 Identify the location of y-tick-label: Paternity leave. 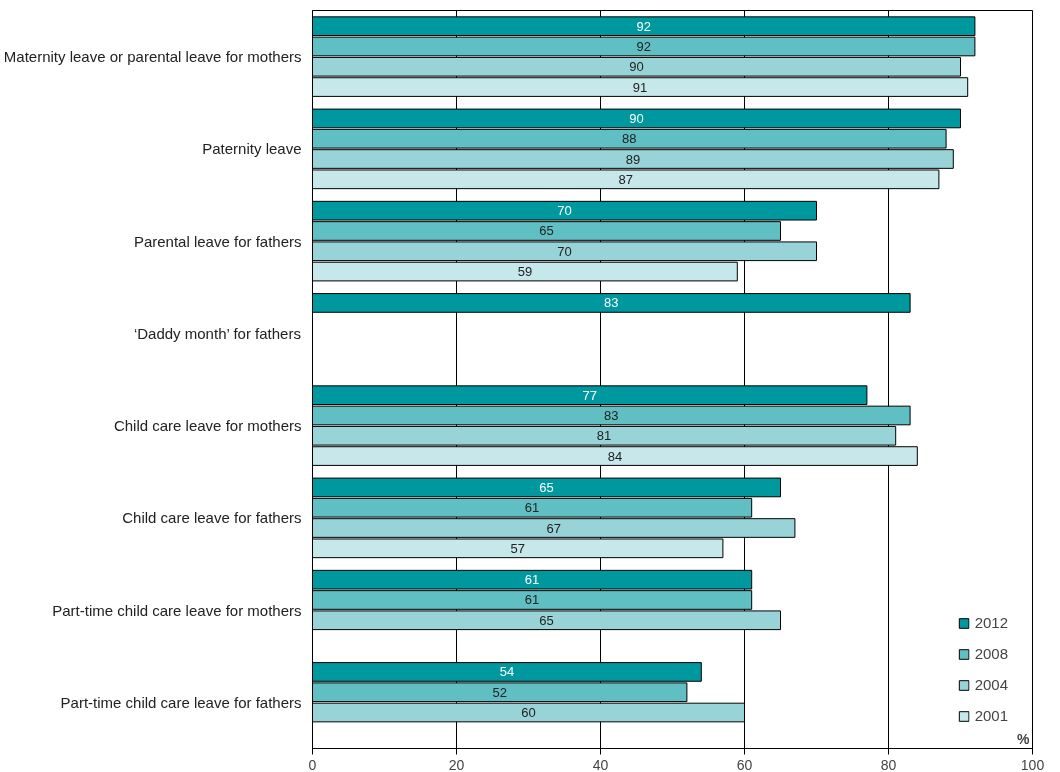
(252, 149).